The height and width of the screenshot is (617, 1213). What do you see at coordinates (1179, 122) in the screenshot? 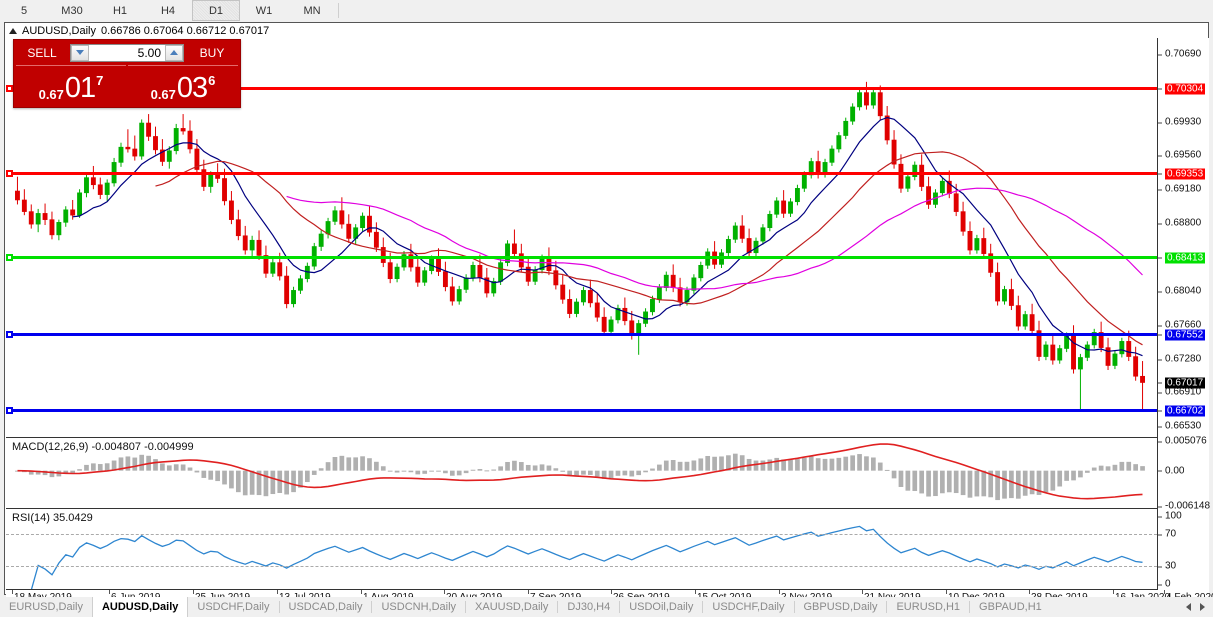
I see `price-tick-0.69930: 0.69930` at bounding box center [1179, 122].